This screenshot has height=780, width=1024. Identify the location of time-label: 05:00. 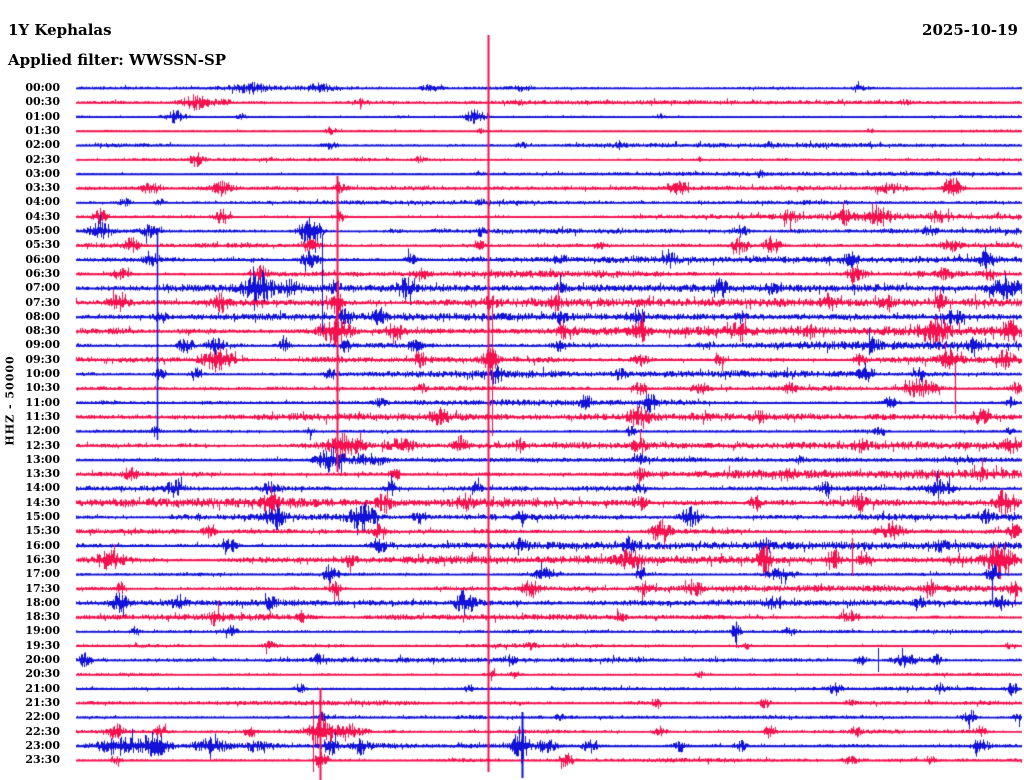
(42, 230).